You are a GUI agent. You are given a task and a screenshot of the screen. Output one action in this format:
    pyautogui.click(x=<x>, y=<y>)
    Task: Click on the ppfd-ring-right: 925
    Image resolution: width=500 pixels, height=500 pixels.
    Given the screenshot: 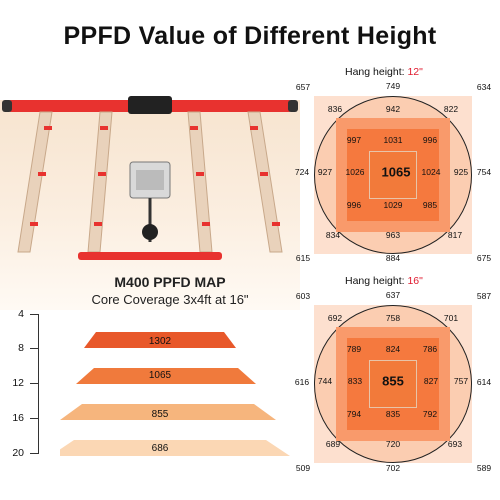 What is the action you would take?
    pyautogui.click(x=461, y=172)
    